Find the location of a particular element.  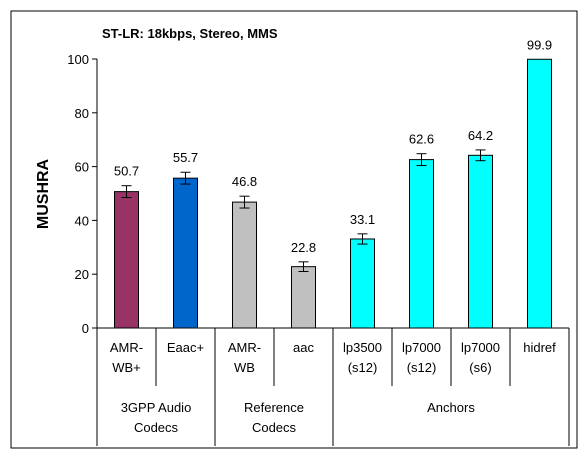

x-tick-label: Eaac+ is located at coordinates (185, 347).